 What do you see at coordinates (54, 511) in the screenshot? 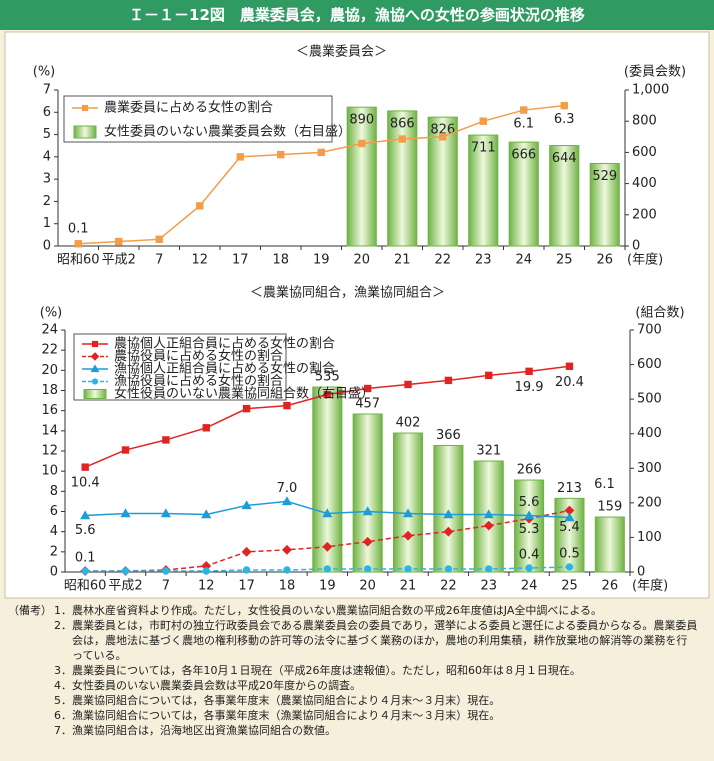
I see `y-tick-label: 6` at bounding box center [54, 511].